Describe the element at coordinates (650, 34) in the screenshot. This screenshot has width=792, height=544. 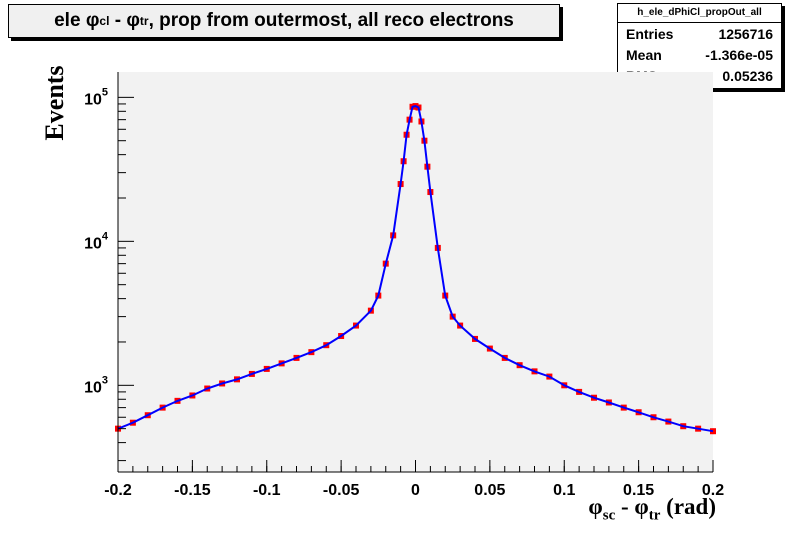
I see `stats-label: Entries` at that location.